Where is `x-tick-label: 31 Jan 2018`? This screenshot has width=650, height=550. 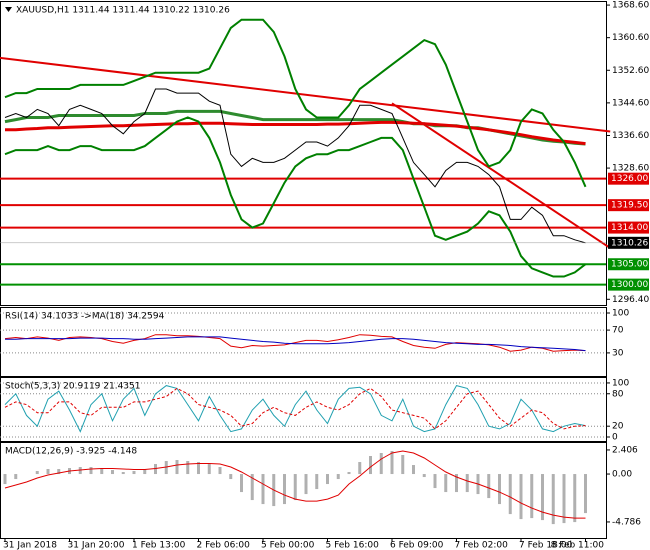
x-tick-label: 31 Jan 2018 is located at coordinates (30, 545).